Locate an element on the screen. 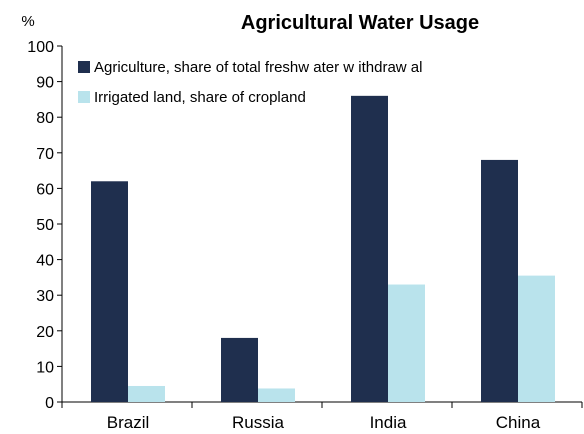 This screenshot has height=434, width=584. x-category-label: India is located at coordinates (388, 422).